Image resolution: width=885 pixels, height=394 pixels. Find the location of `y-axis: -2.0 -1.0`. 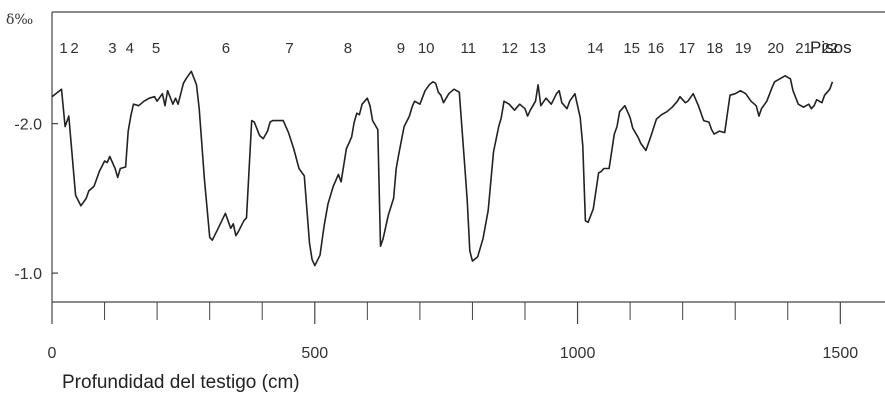

y-axis: -2.0 -1.0 is located at coordinates (36, 200).